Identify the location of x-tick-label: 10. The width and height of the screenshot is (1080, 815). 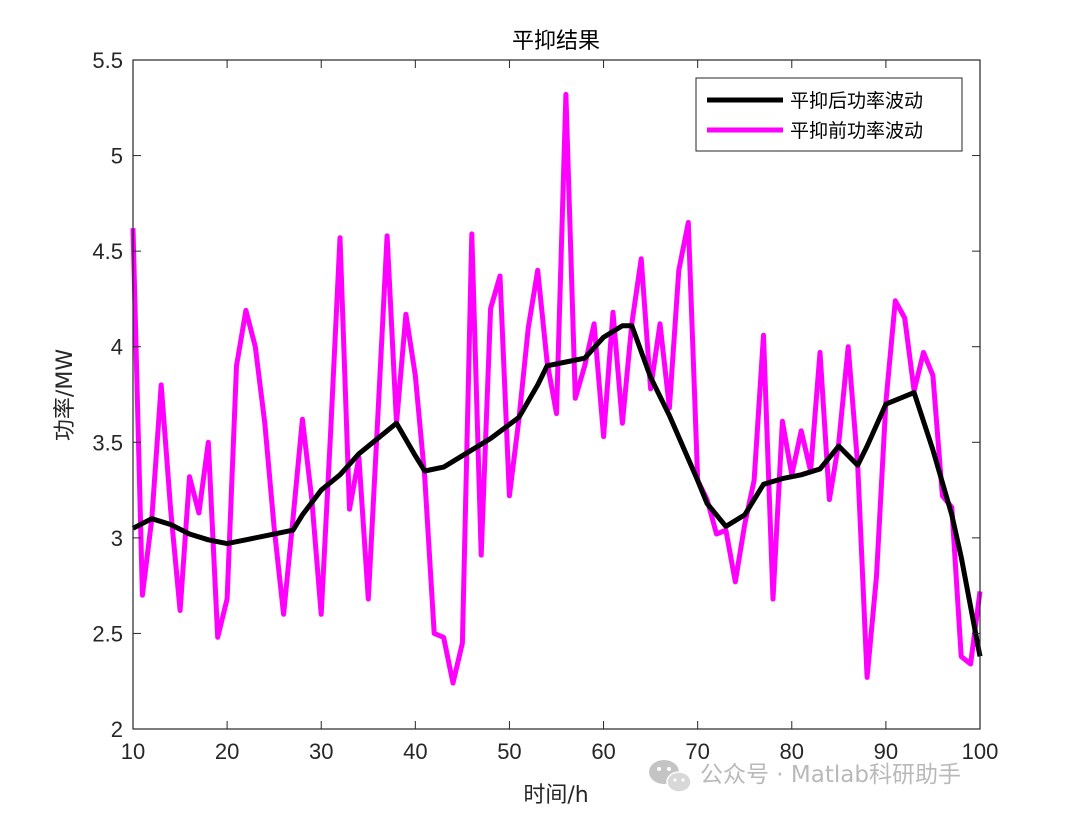
(133, 751).